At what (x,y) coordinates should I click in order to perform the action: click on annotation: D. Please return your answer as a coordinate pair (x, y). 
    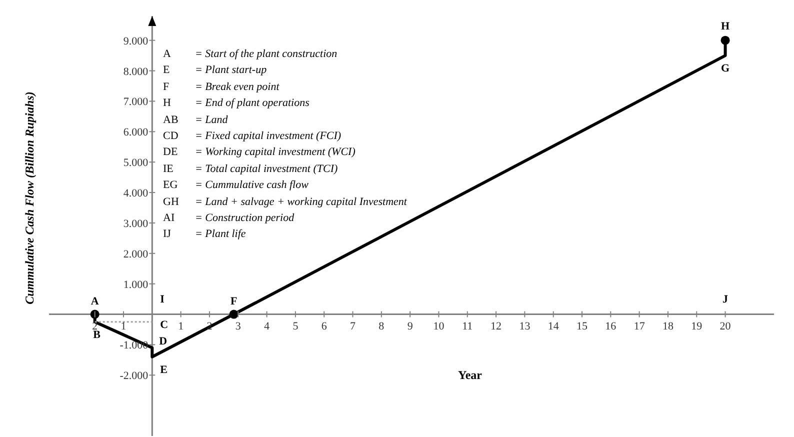
    Looking at the image, I should click on (163, 342).